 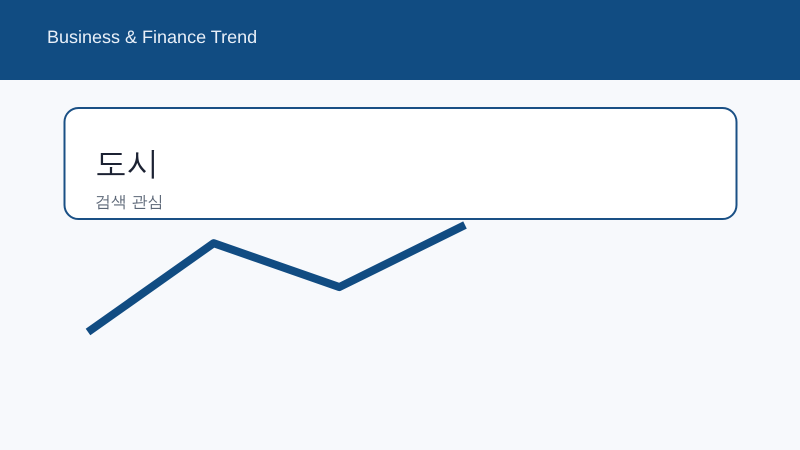 What do you see at coordinates (152, 37) in the screenshot?
I see `annotation: Business & Finance Trend` at bounding box center [152, 37].